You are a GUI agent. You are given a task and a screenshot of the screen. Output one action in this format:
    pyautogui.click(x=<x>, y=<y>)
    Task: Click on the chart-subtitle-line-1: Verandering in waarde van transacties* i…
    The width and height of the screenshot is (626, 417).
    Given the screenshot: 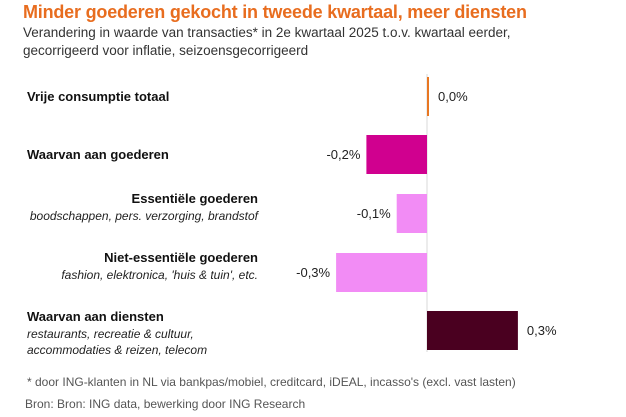 What is the action you would take?
    pyautogui.click(x=267, y=32)
    